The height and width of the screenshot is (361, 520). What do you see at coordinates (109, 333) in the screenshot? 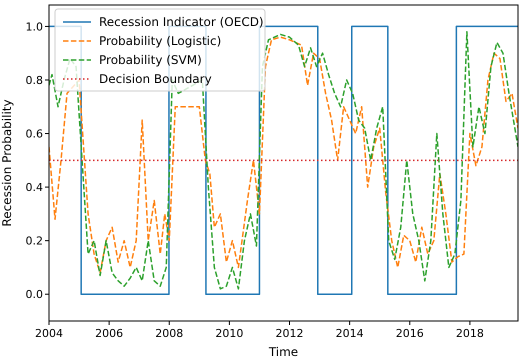
I see `x-tick-label: 2006` at bounding box center [109, 333].